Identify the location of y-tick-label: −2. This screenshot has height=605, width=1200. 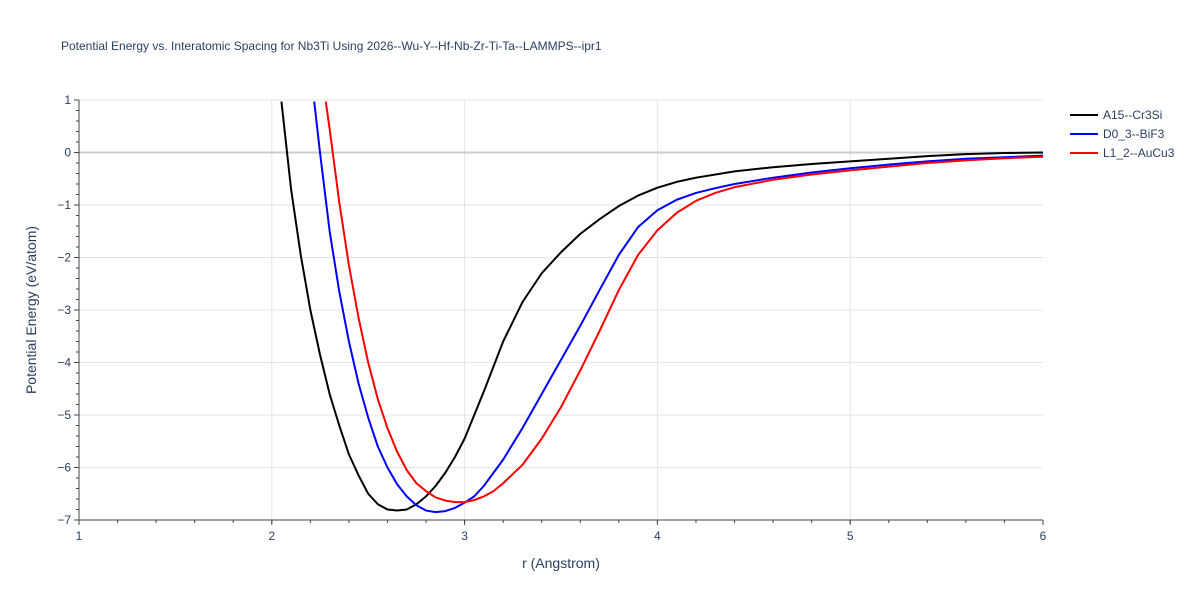
(64, 258).